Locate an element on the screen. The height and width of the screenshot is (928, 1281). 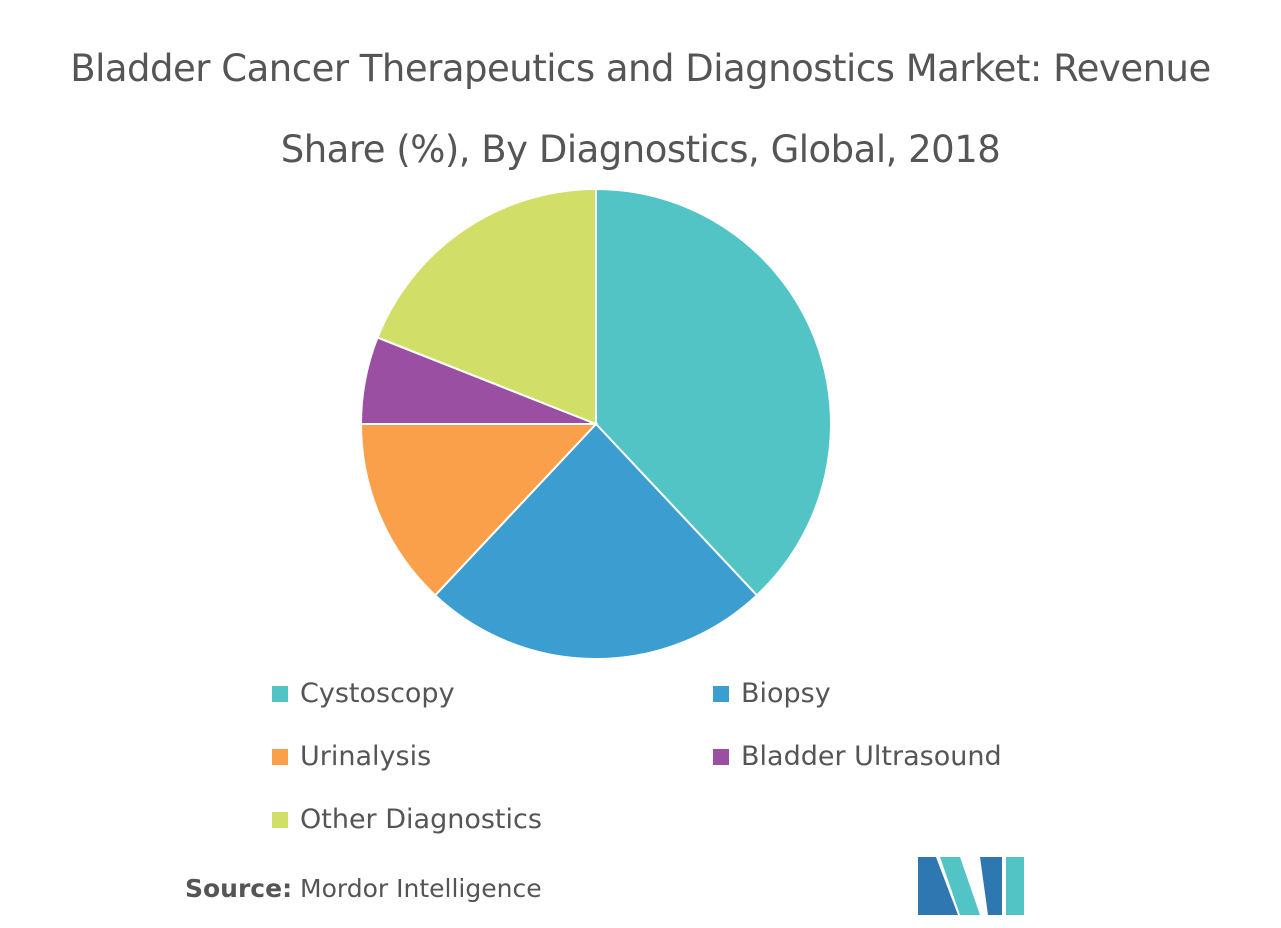
legend-item: Biopsy is located at coordinates (772, 693).